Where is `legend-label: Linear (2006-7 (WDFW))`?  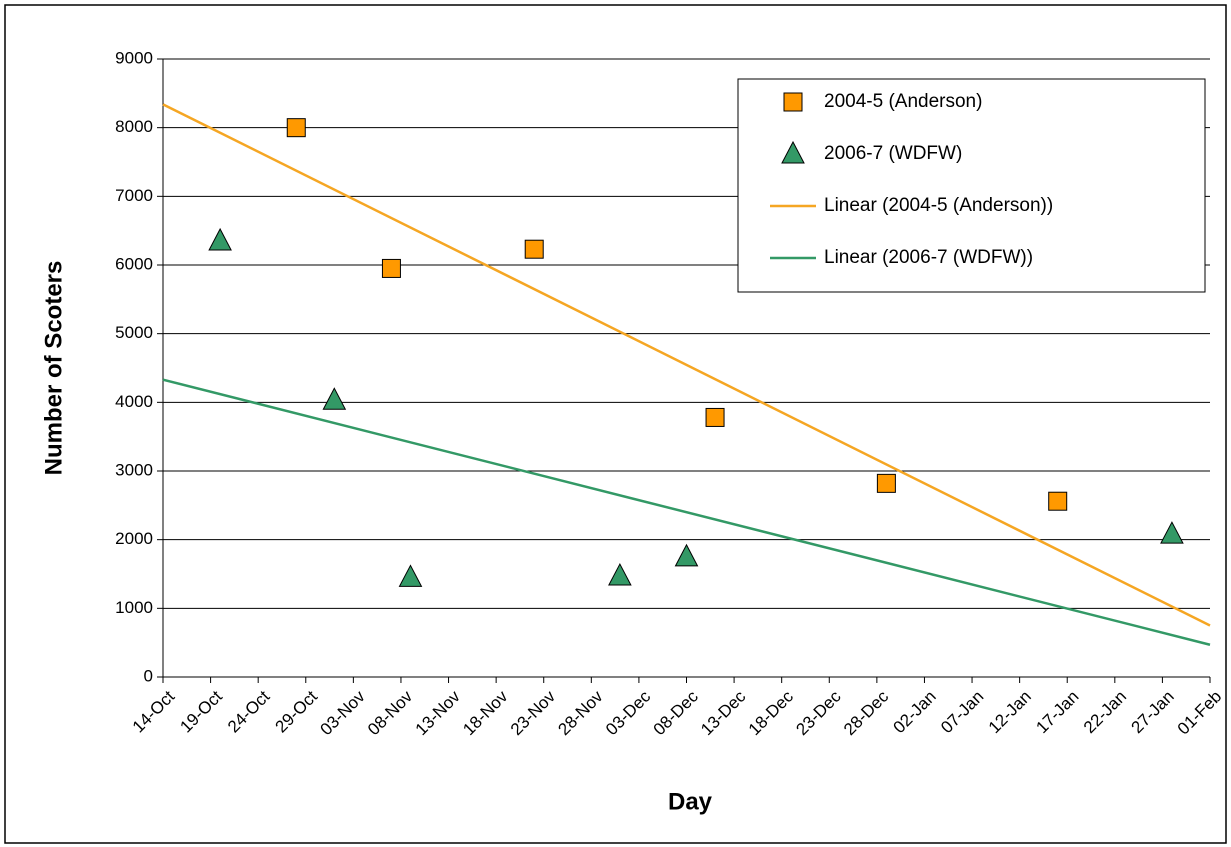 legend-label: Linear (2006-7 (WDFW)) is located at coordinates (928, 257).